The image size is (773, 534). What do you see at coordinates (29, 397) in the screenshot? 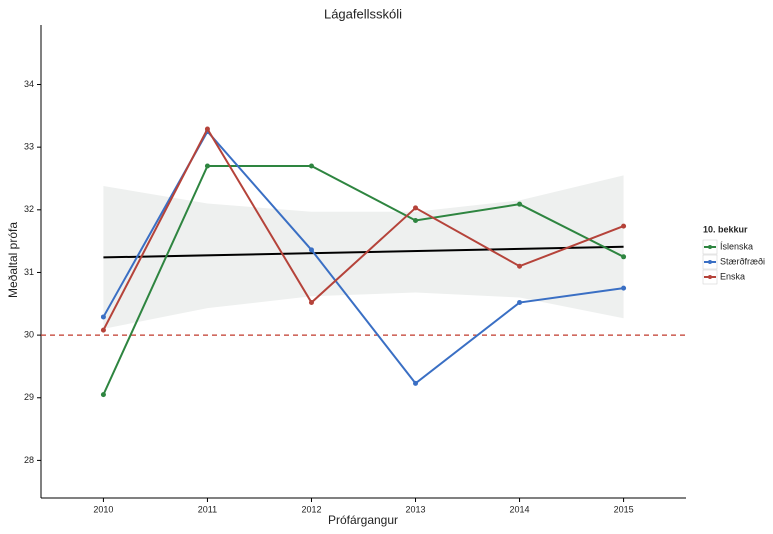
I see `y-tick-label: 29` at bounding box center [29, 397].